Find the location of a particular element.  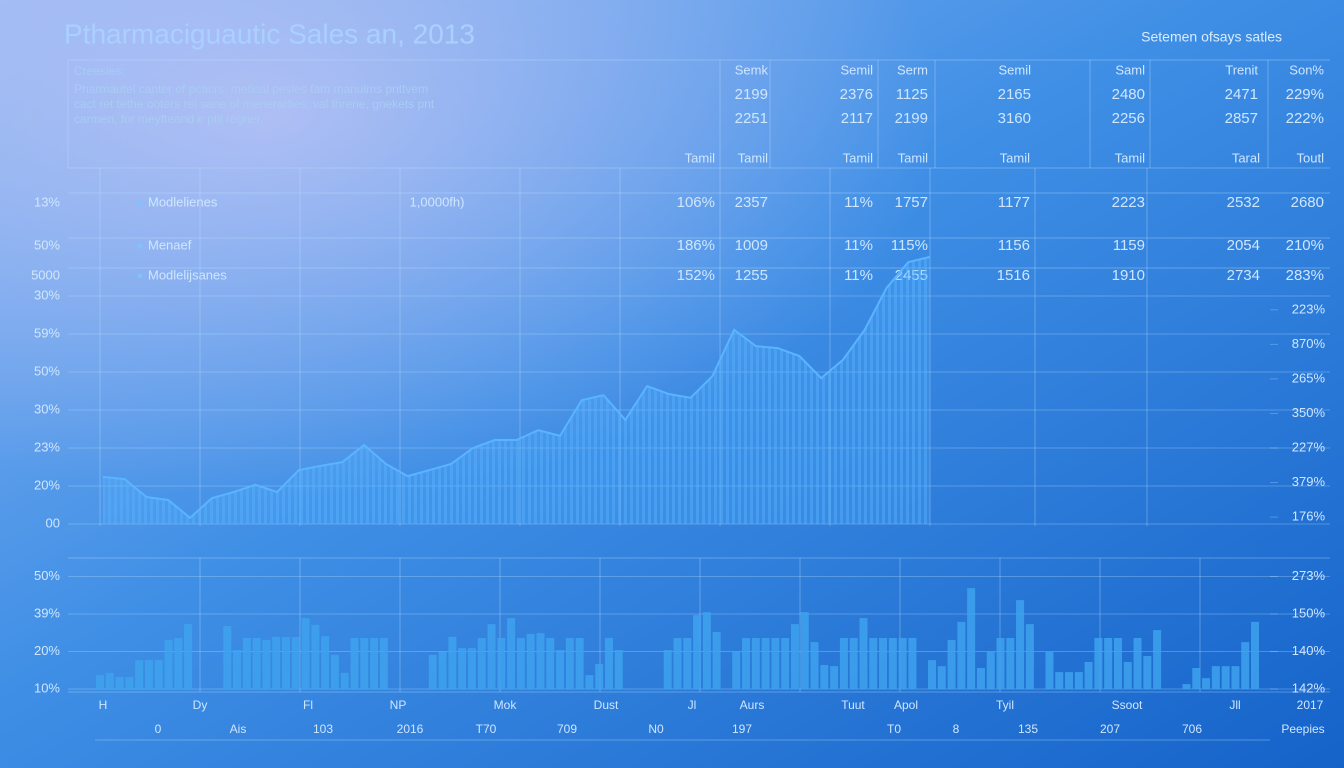

total-label: Toutl is located at coordinates (1311, 157).